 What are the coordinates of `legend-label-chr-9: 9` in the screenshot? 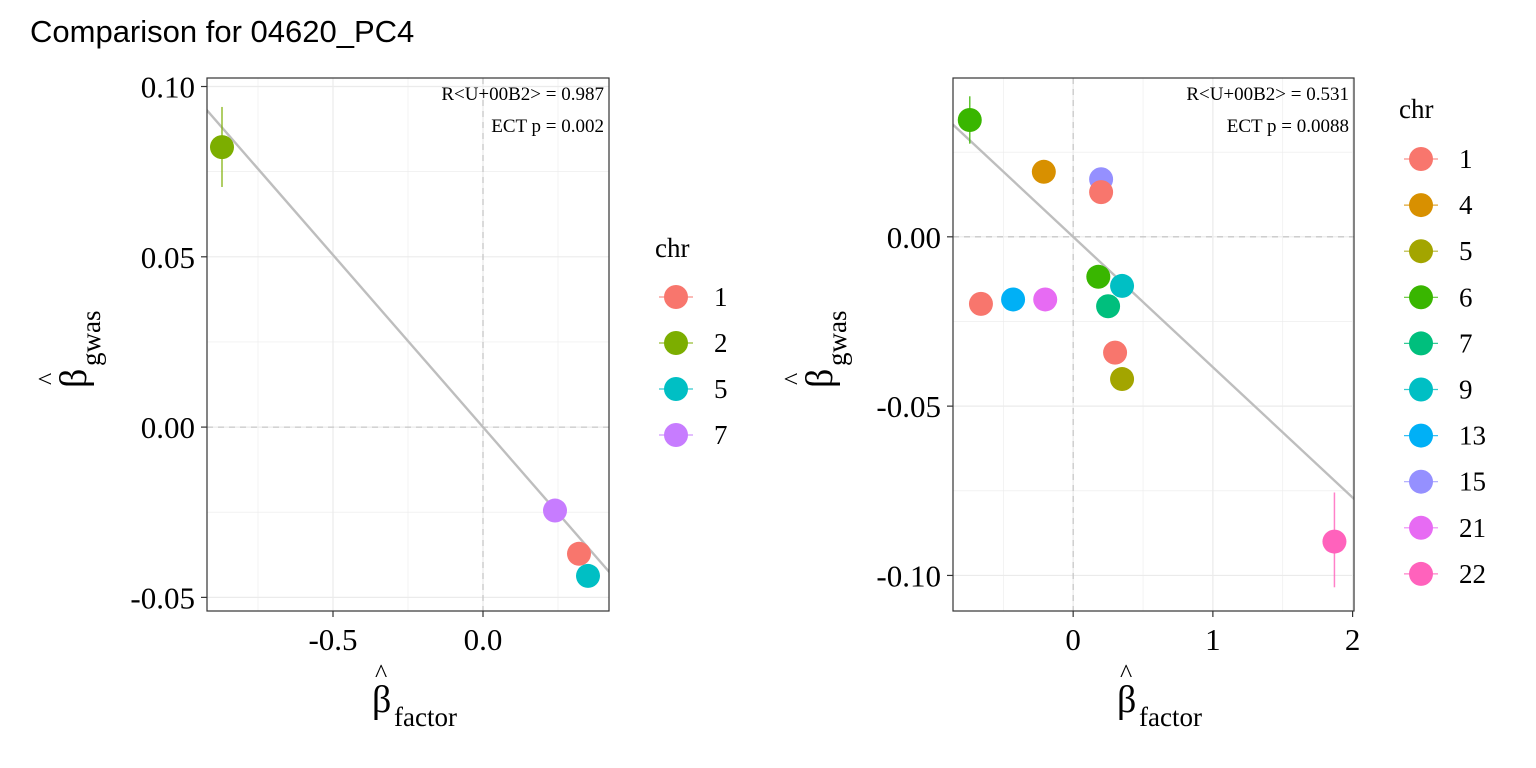 It's located at (1466, 390).